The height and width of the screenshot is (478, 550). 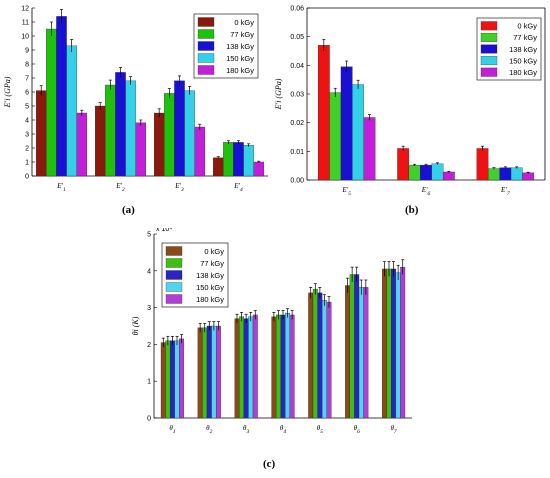 I want to click on x-tick-label: θ2, so click(x=209, y=429).